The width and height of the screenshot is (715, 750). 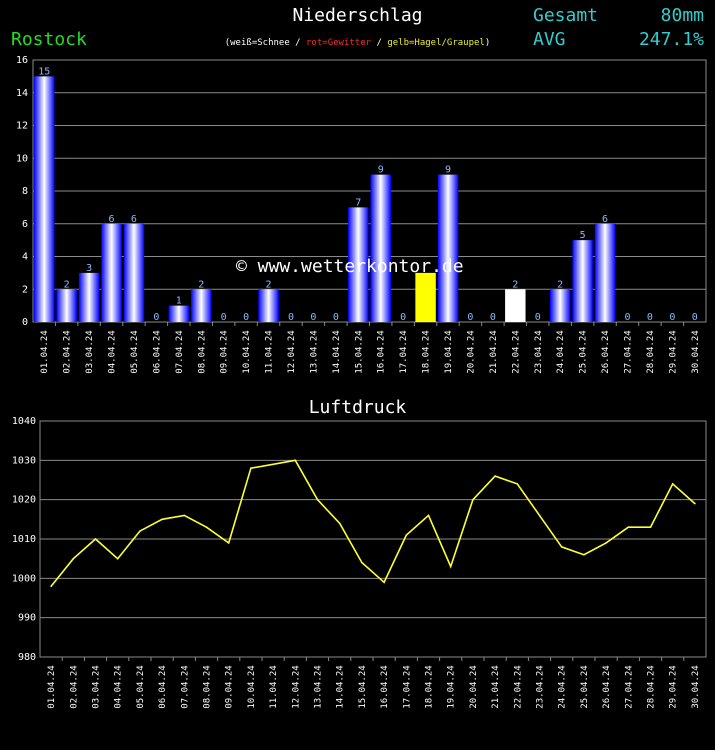 What do you see at coordinates (292, 351) in the screenshot?
I see `x-tick-label: 12.04.24` at bounding box center [292, 351].